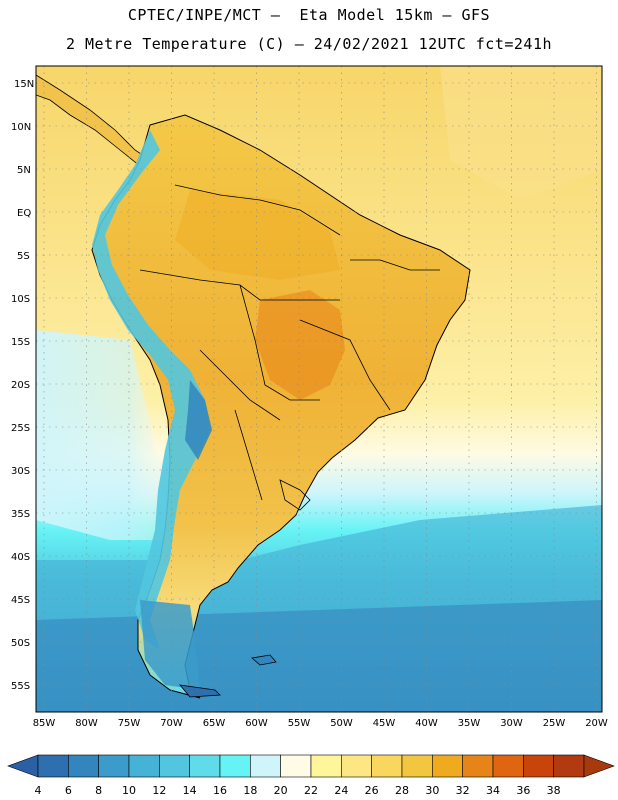 The image size is (618, 800). Describe the element at coordinates (20, 299) in the screenshot. I see `lat-label-10s: 10S` at that location.